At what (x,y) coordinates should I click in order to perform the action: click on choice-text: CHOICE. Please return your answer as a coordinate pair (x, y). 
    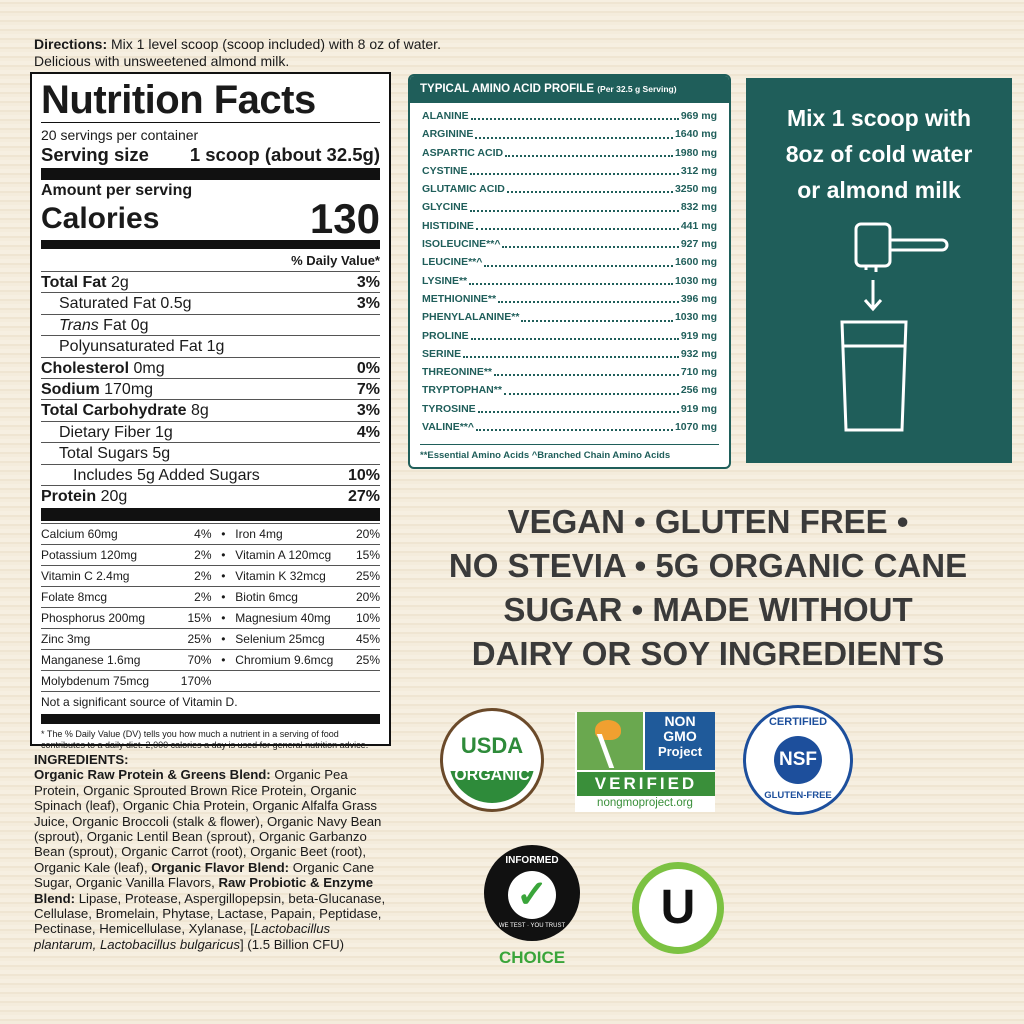
    Looking at the image, I should click on (532, 957).